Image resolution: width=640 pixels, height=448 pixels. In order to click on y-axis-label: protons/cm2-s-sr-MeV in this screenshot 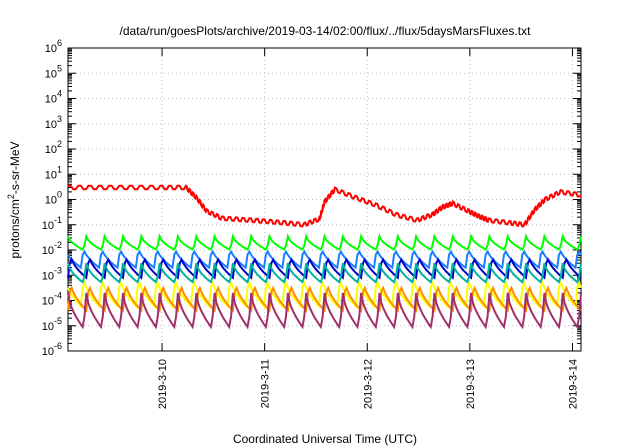, I will do `click(14, 199)`.